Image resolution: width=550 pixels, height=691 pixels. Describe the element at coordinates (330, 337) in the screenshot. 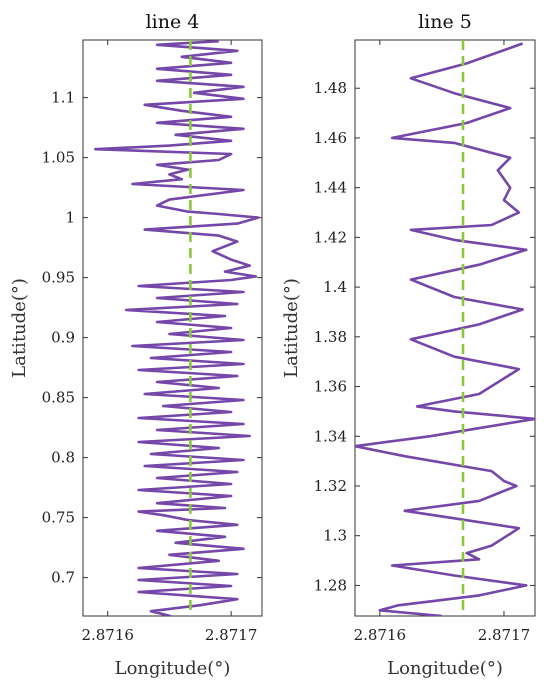

I see `y-tick-label: 1.38` at that location.